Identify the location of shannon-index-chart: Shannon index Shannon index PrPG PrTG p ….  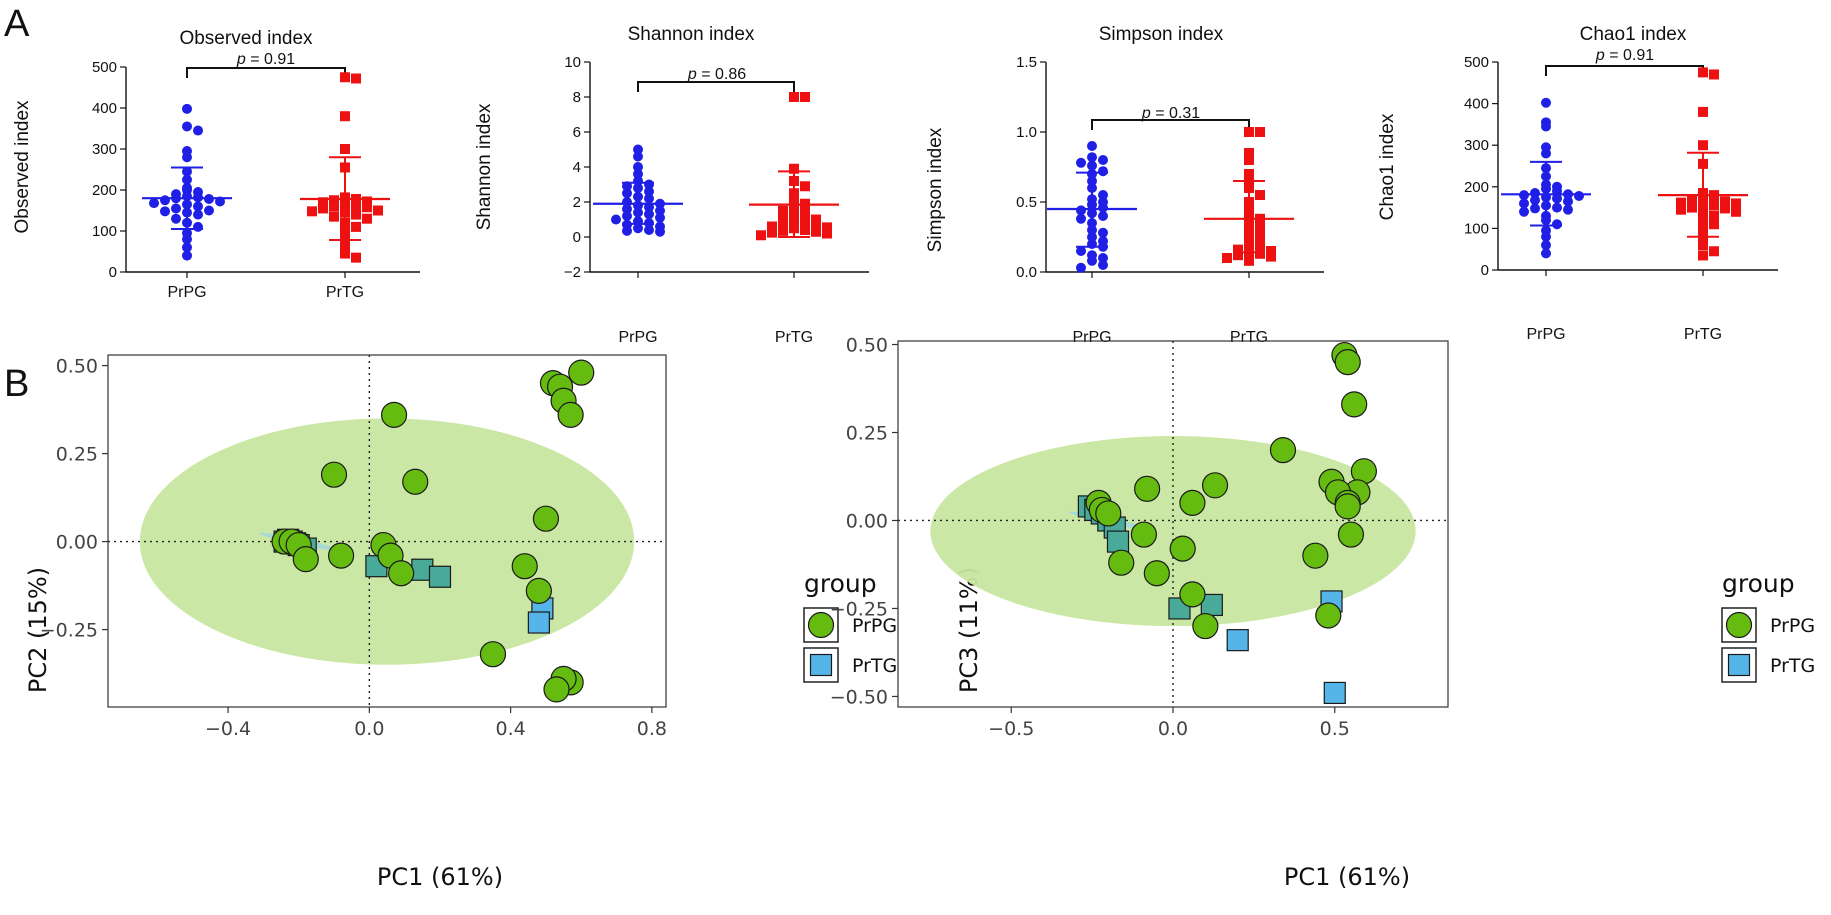
(671, 185).